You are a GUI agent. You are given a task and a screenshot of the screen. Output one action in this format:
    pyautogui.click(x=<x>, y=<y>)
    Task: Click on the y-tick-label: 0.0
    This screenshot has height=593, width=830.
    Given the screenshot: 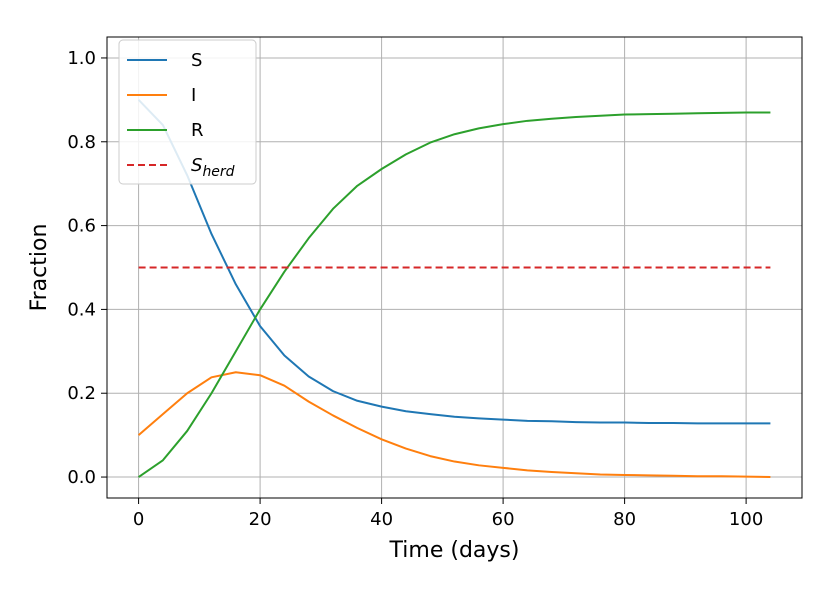 What is the action you would take?
    pyautogui.click(x=81, y=477)
    